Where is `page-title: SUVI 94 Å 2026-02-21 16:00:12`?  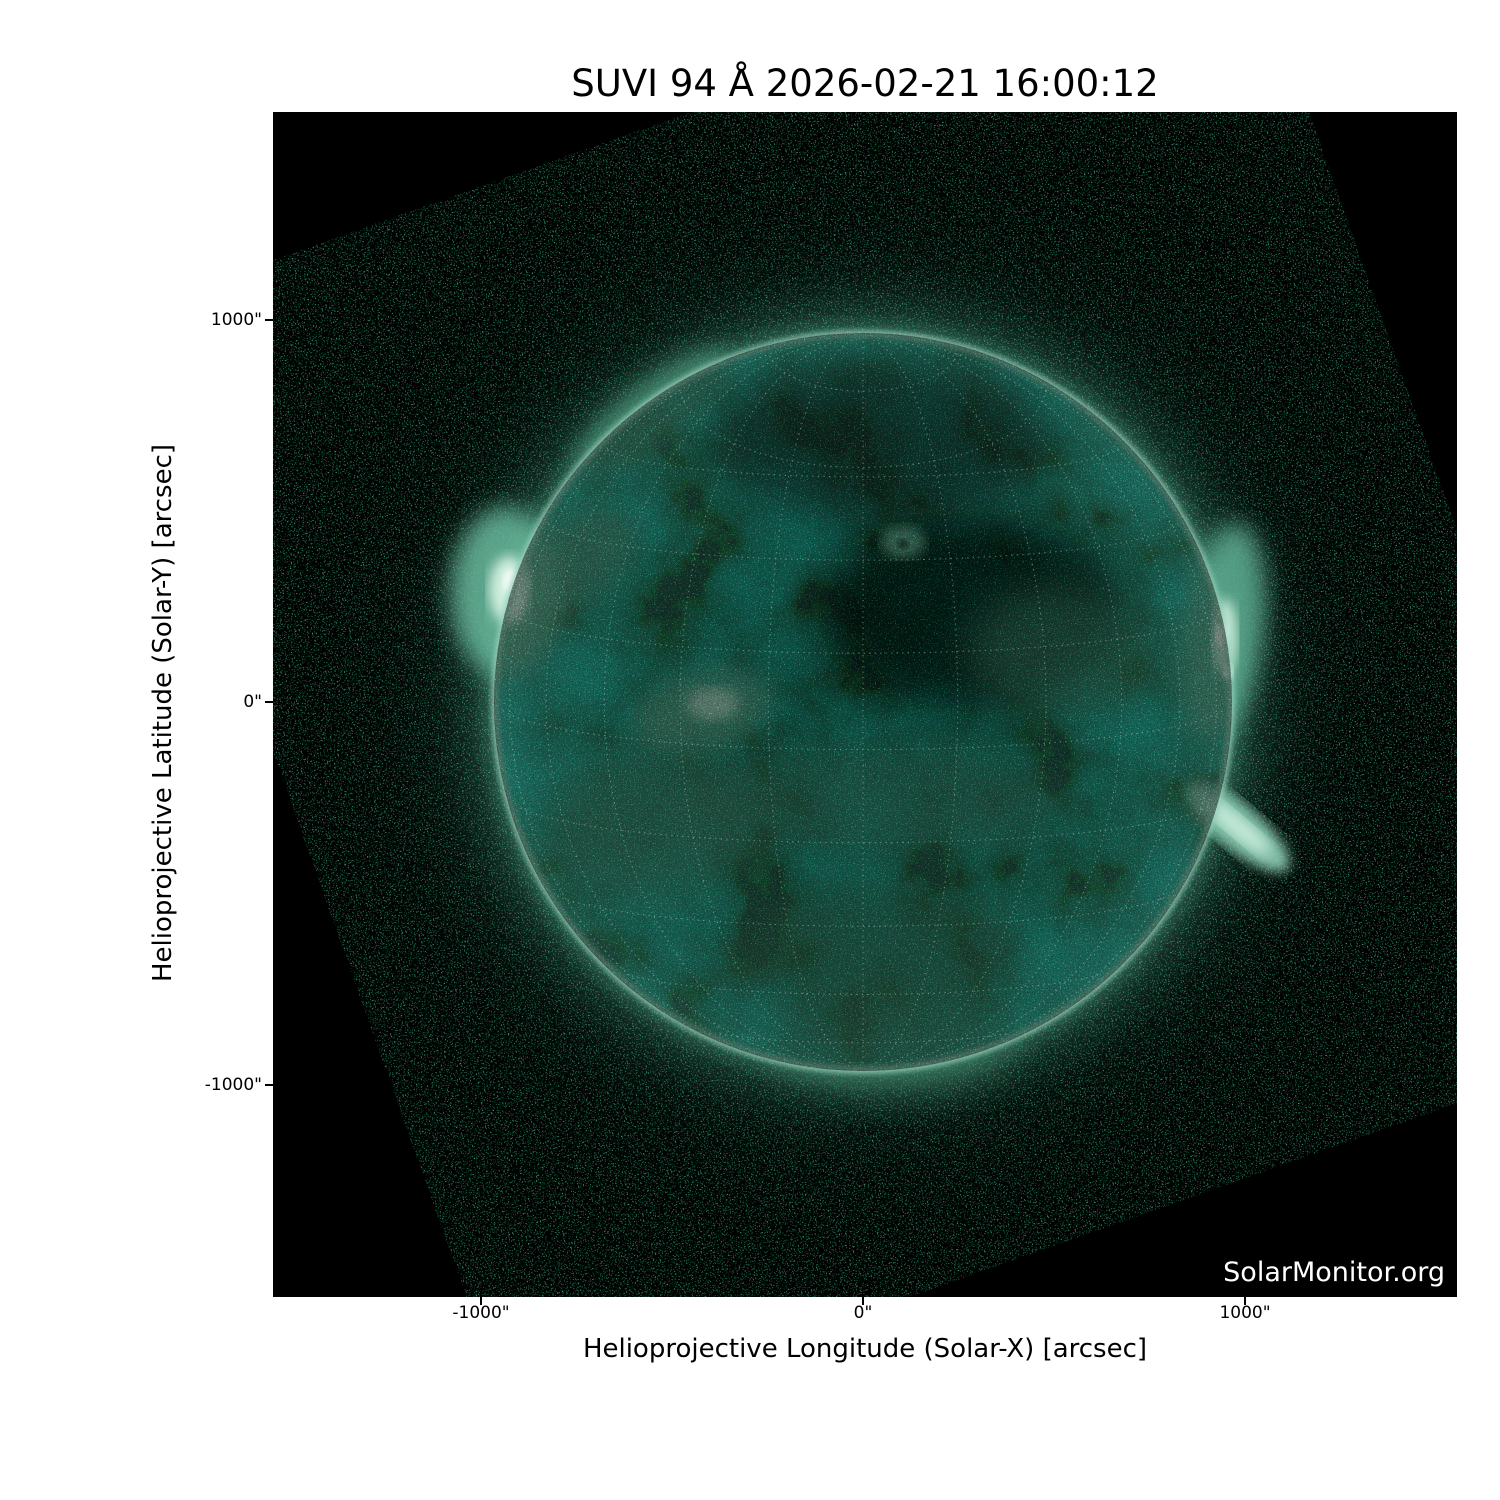 page-title: SUVI 94 Å 2026-02-21 16:00:12 is located at coordinates (865, 83).